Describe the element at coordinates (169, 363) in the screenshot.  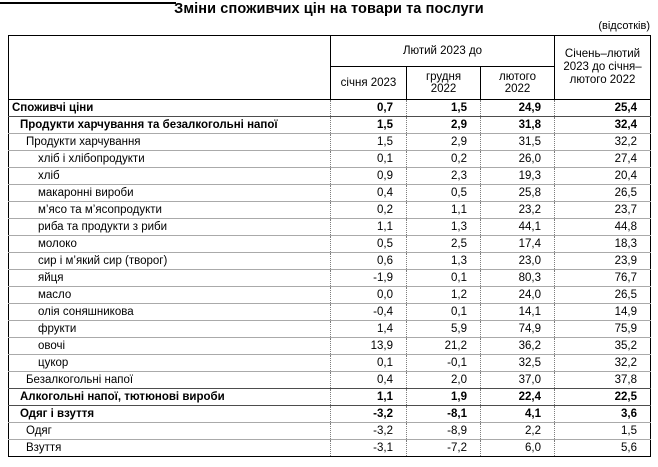
I see `row-label: цукор` at that location.